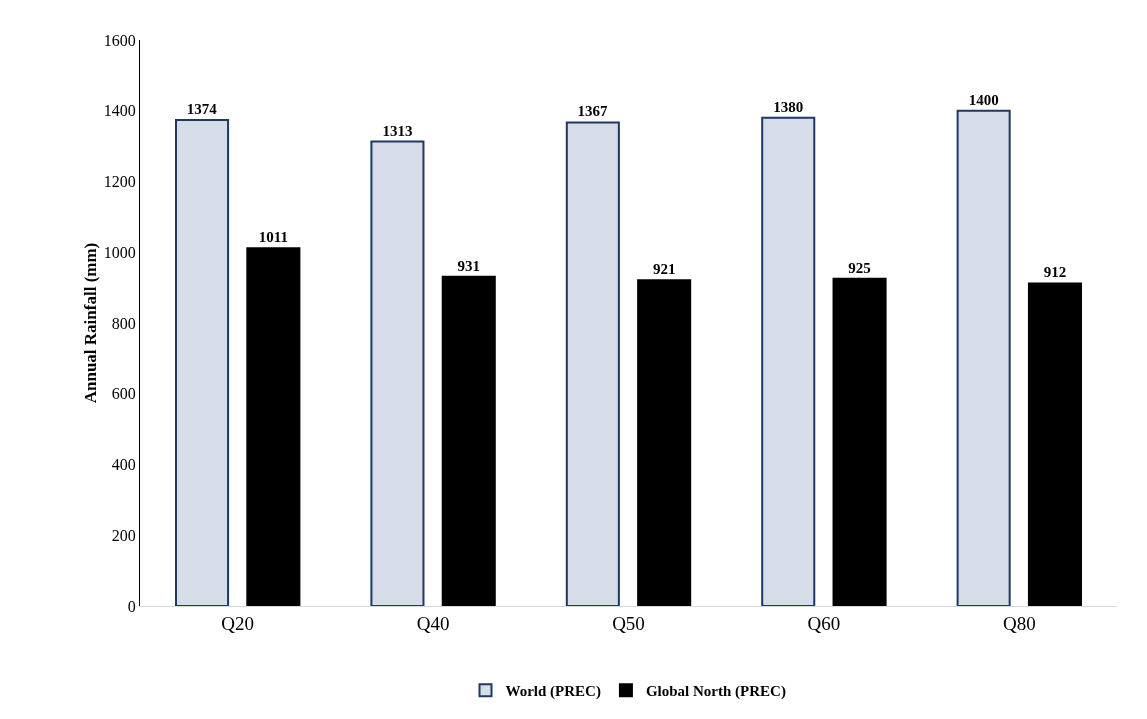 This screenshot has height=719, width=1147. I want to click on y-axis-title: Annual Rainfall (mm), so click(90, 323).